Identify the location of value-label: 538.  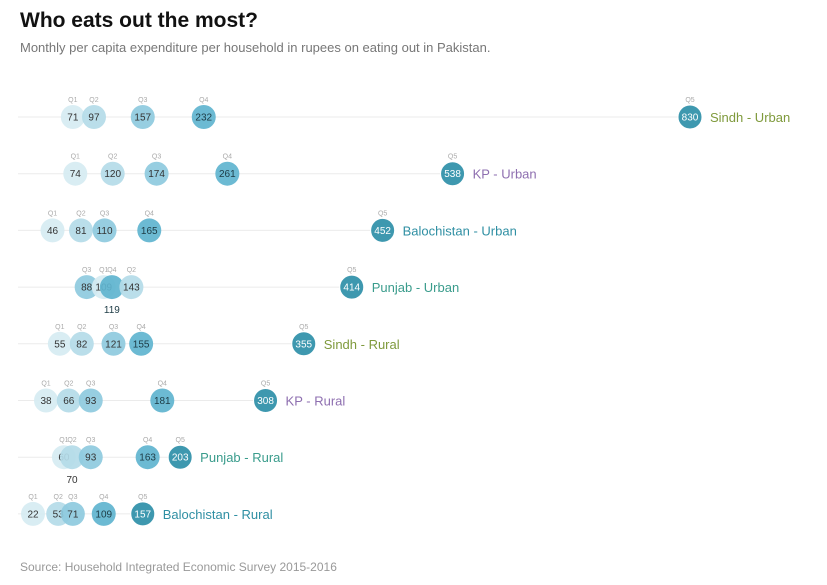
(452, 174).